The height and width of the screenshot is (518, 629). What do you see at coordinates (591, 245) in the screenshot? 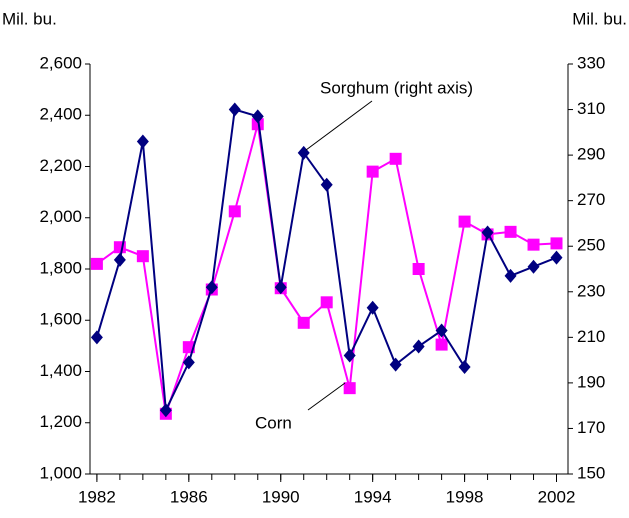
I see `y2-tick-label: 250` at bounding box center [591, 245].